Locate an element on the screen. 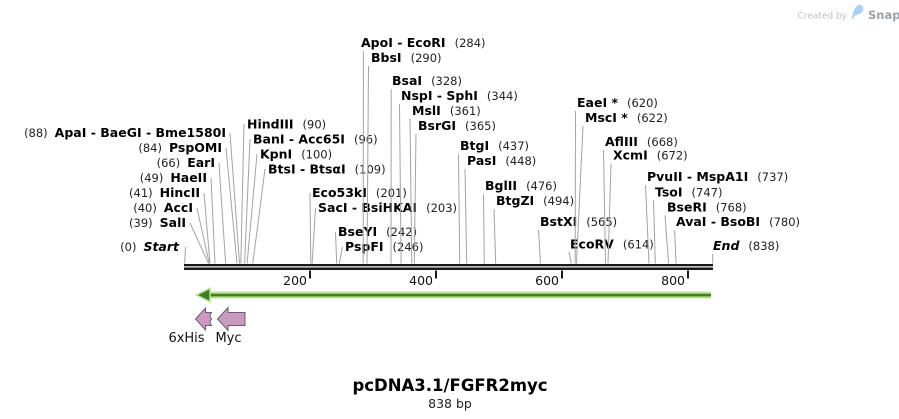  restriction-site-label: BsrGI (365) is located at coordinates (454, 191).